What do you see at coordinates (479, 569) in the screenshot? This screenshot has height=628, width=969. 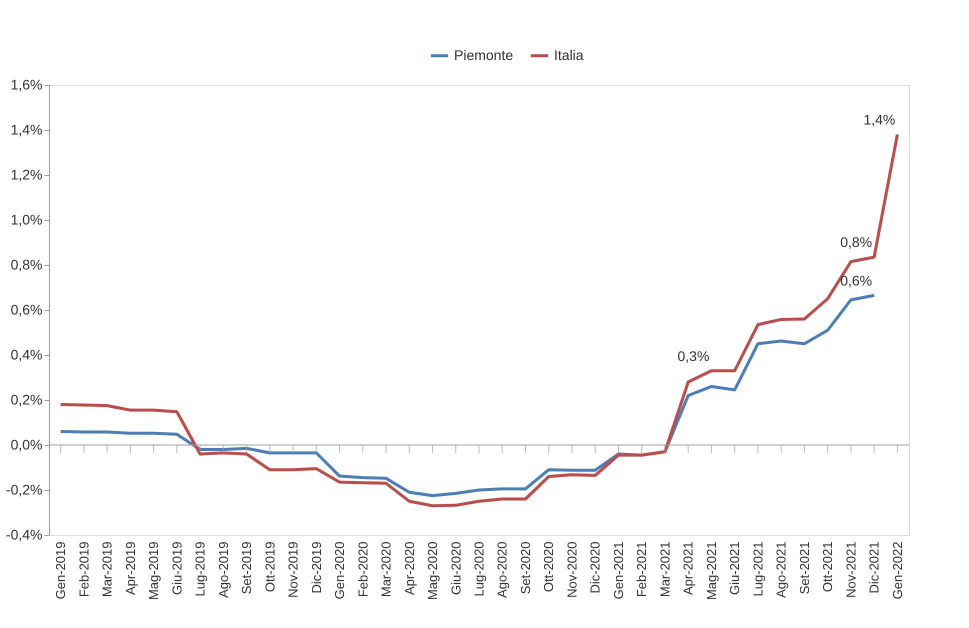 I see `x-tick-label: Lug-2020` at bounding box center [479, 569].